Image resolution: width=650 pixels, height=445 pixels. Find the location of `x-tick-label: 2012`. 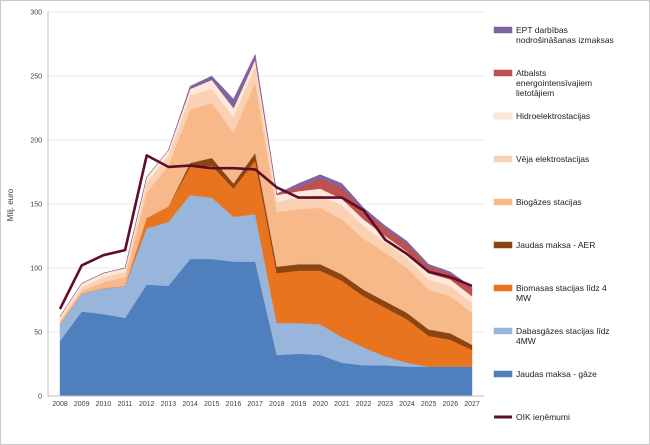

x-tick-label: 2012 is located at coordinates (147, 404).